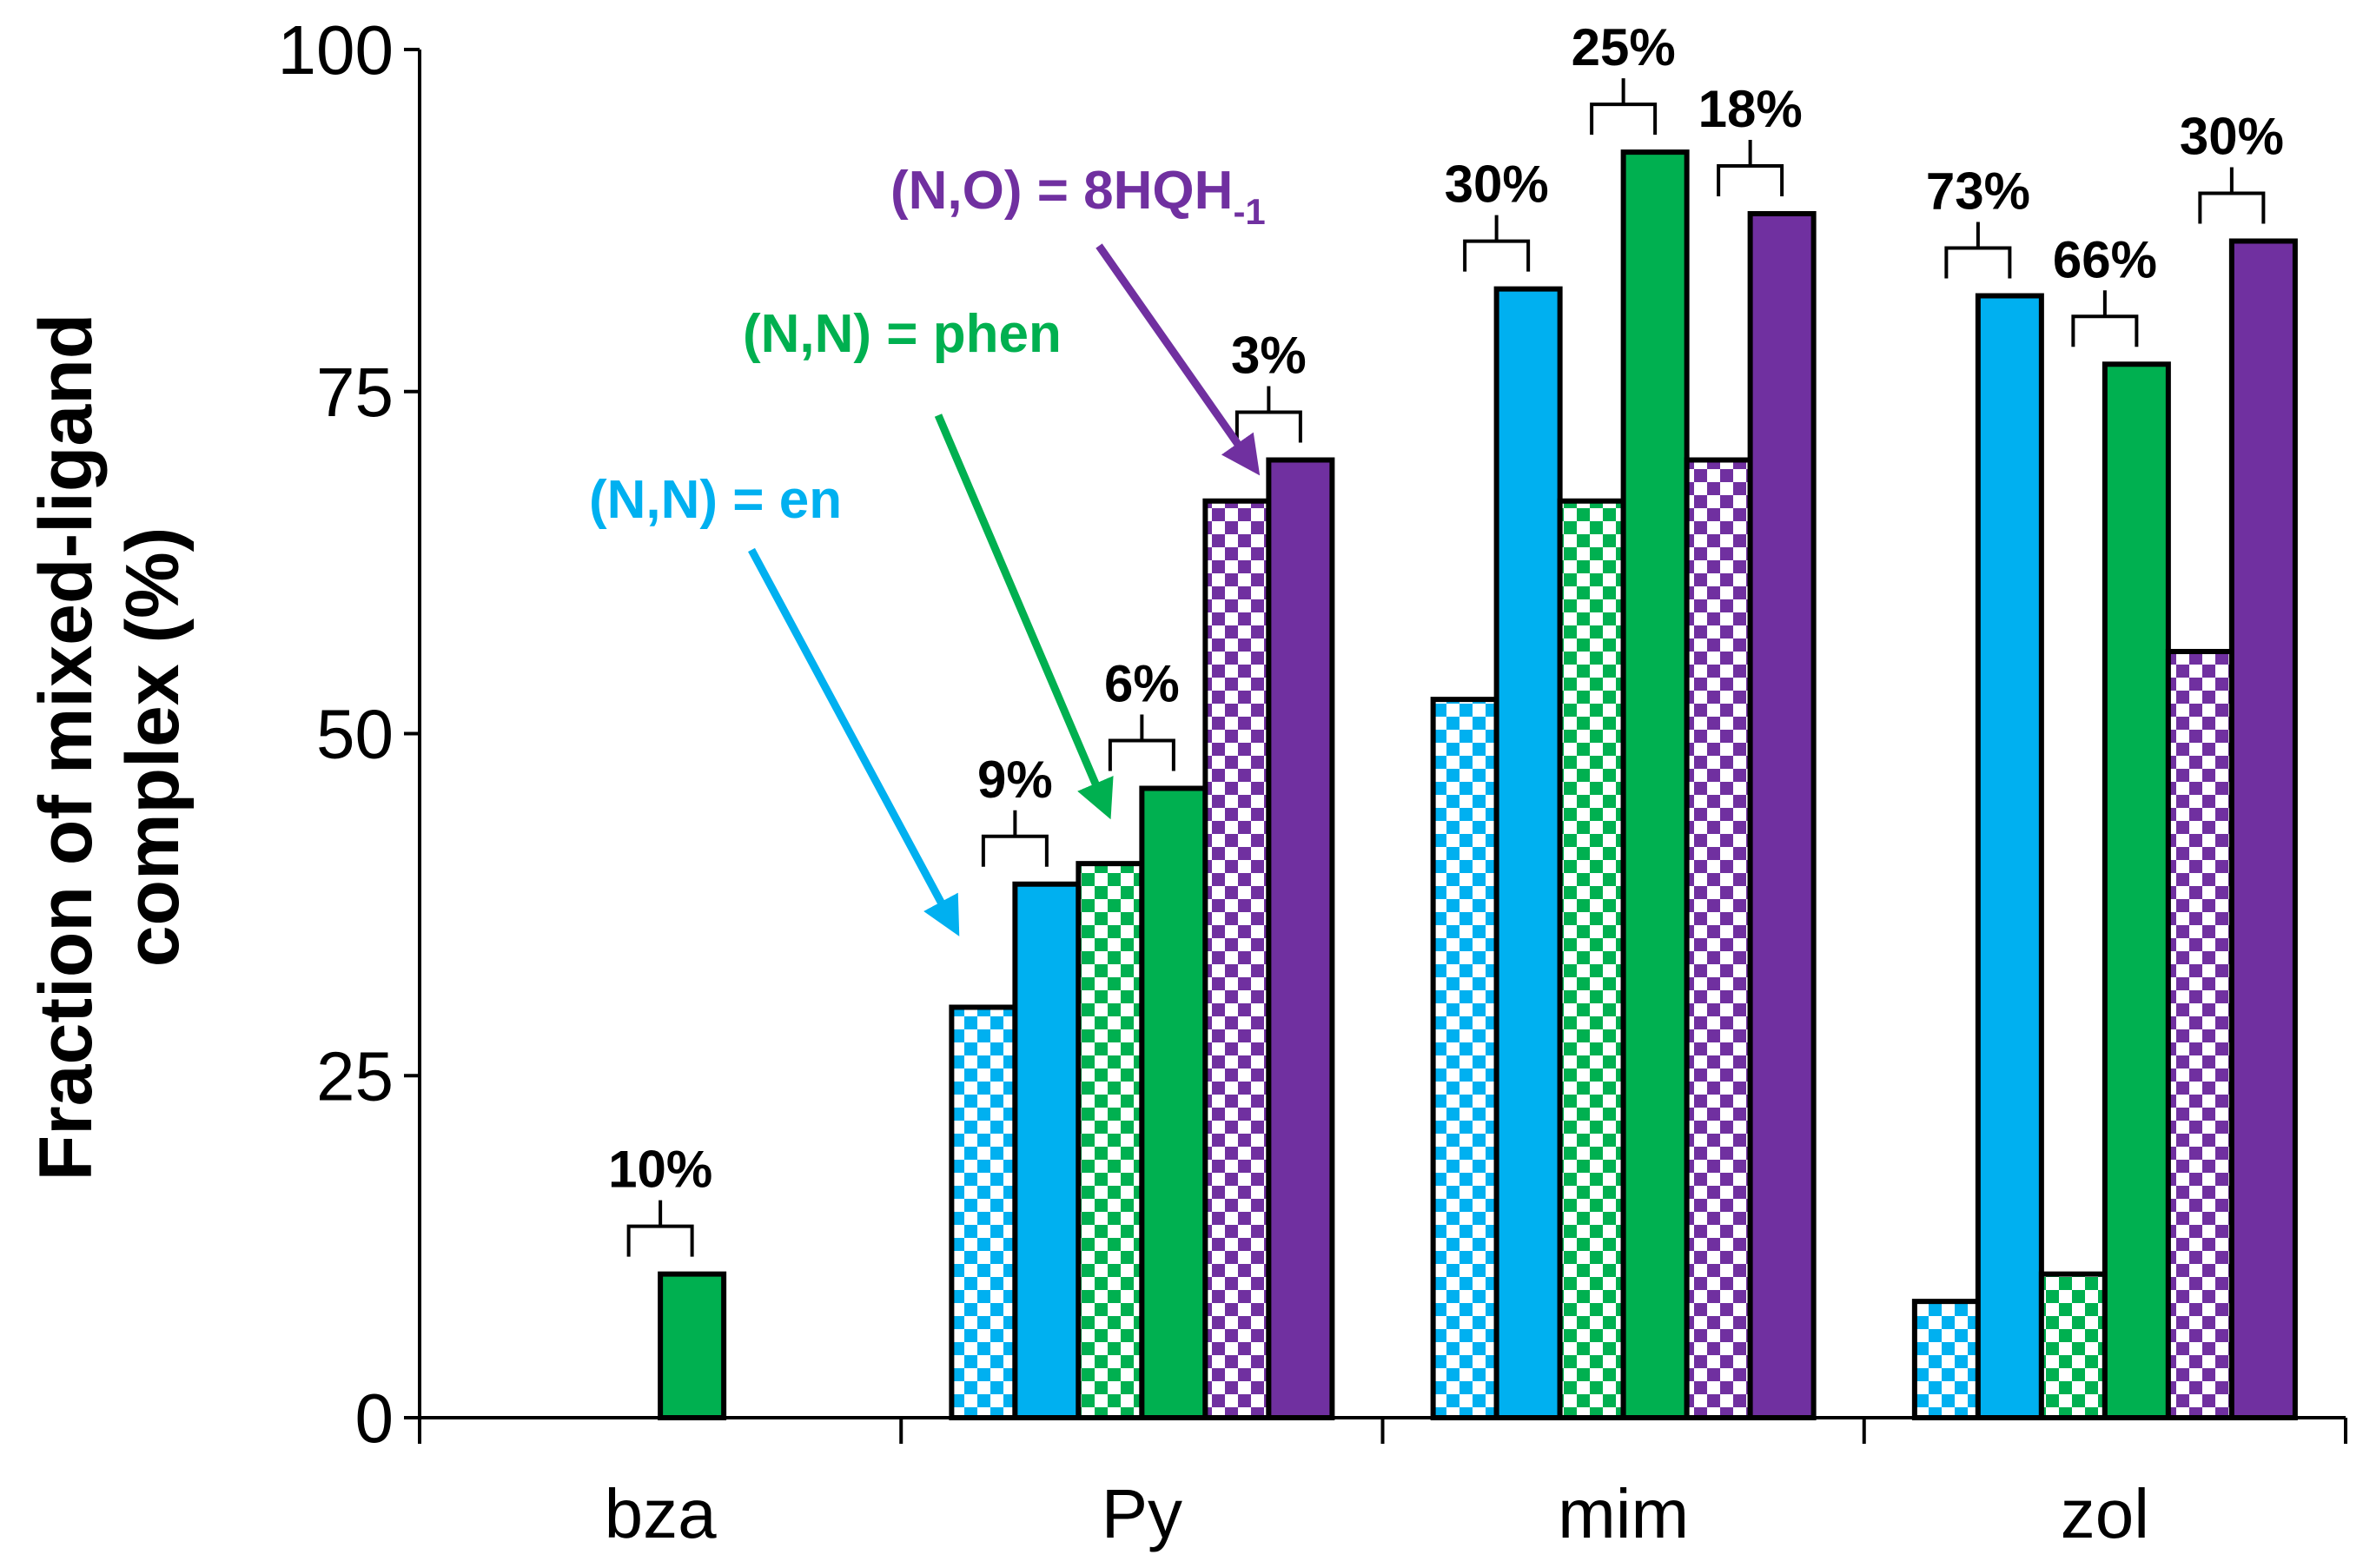 This screenshot has height=1568, width=2363. Describe the element at coordinates (355, 392) in the screenshot. I see `y-tick-label-75: 75` at that location.